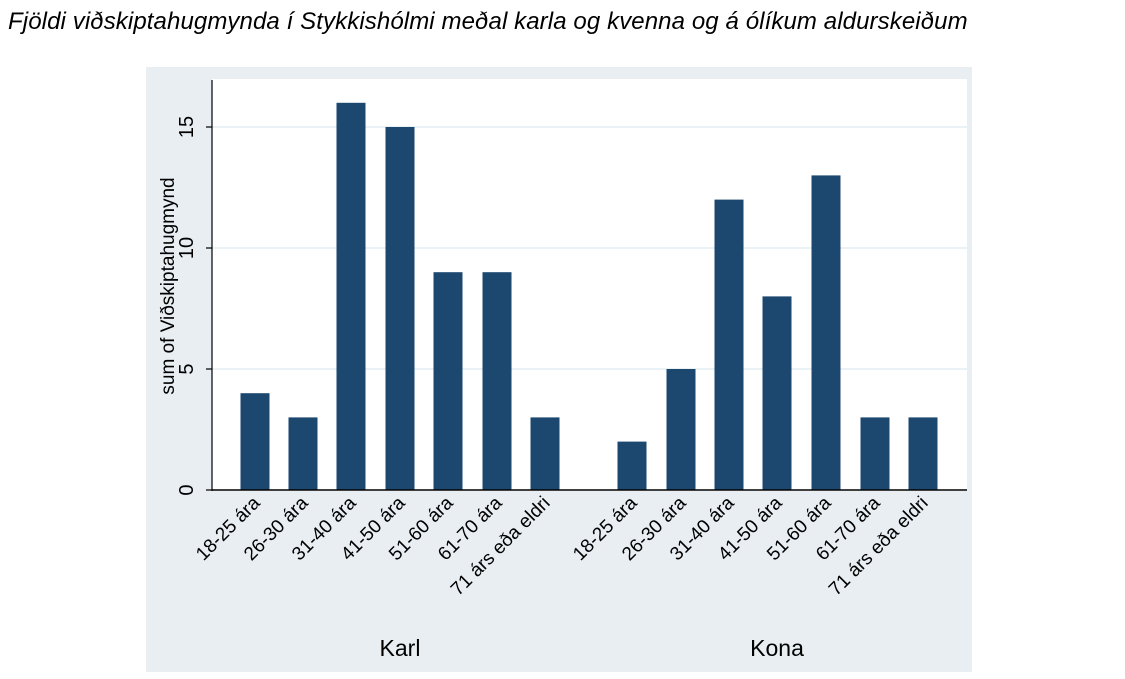 This screenshot has width=1125, height=679. I want to click on y-tick-label: 5, so click(187, 368).